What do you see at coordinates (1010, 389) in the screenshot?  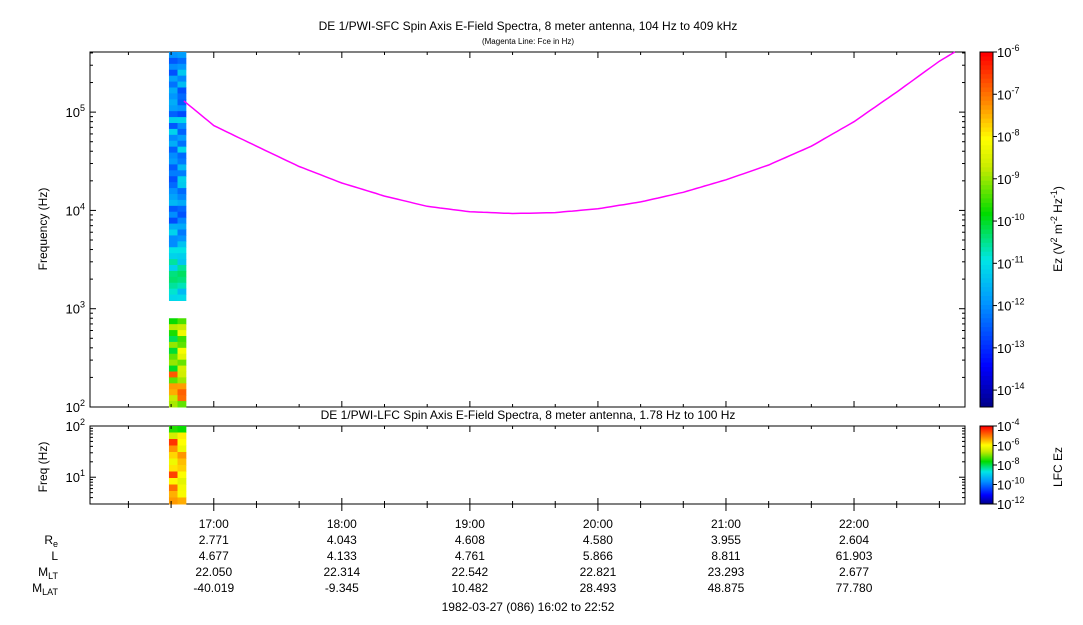 I see `colorbar-tick-label: 10⁻¹⁴` at bounding box center [1010, 389].